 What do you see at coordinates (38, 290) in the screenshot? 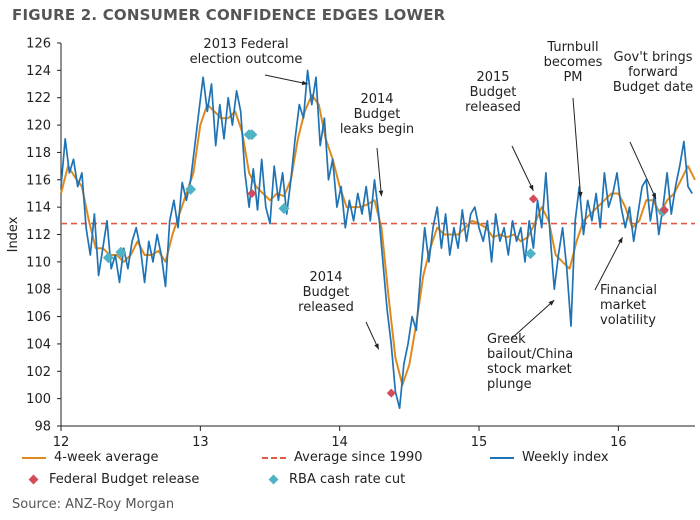
I see `y-tick-label: 108` at bounding box center [38, 290].